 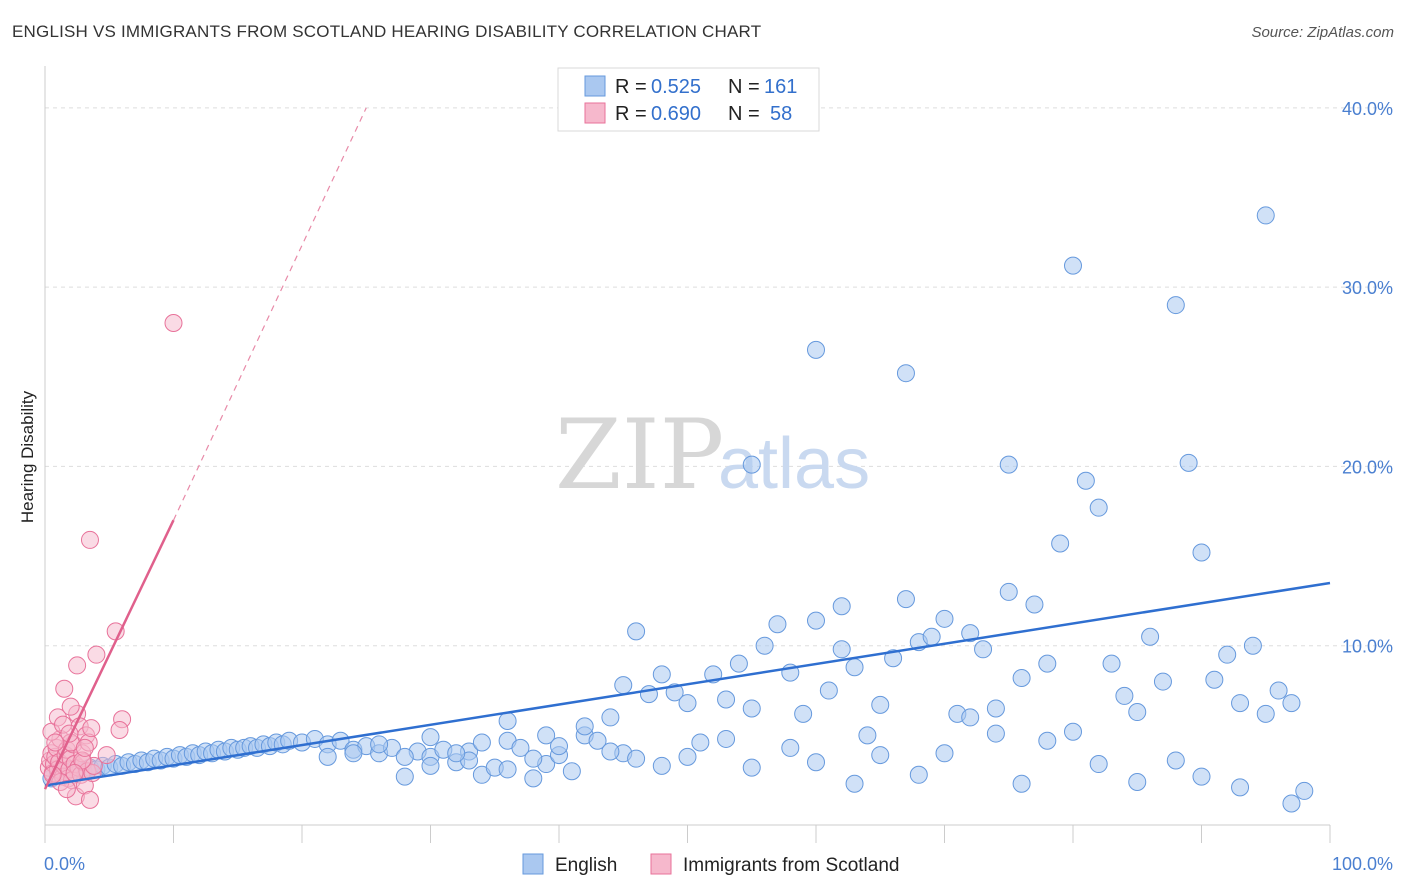 I want to click on legend-n-label-scotland: N =, so click(x=744, y=114).